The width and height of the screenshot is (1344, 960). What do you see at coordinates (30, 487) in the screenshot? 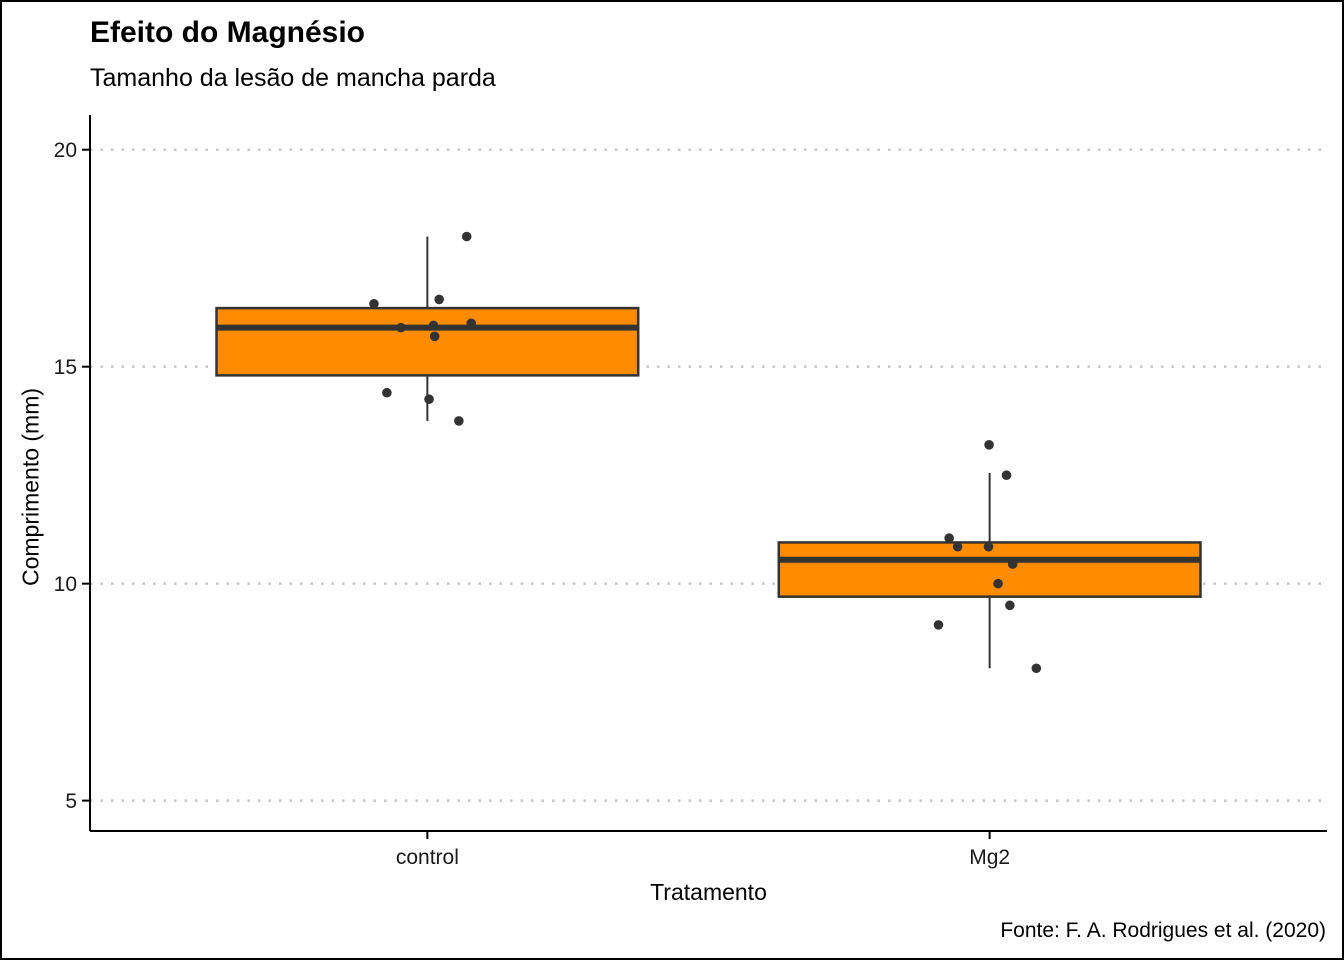
I see `y-axis-title: Comprimento (mm)` at bounding box center [30, 487].